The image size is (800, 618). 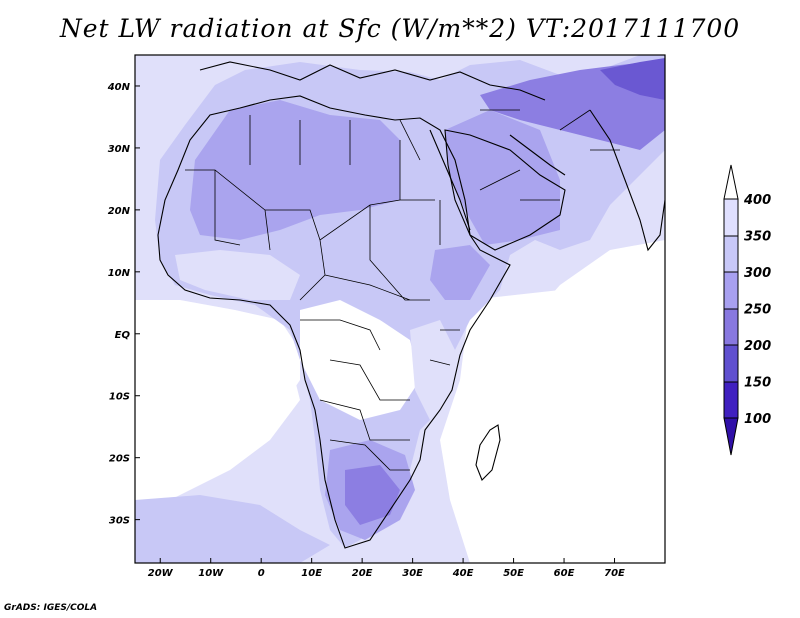 I want to click on lon-tick-label: 20E, so click(x=362, y=573).